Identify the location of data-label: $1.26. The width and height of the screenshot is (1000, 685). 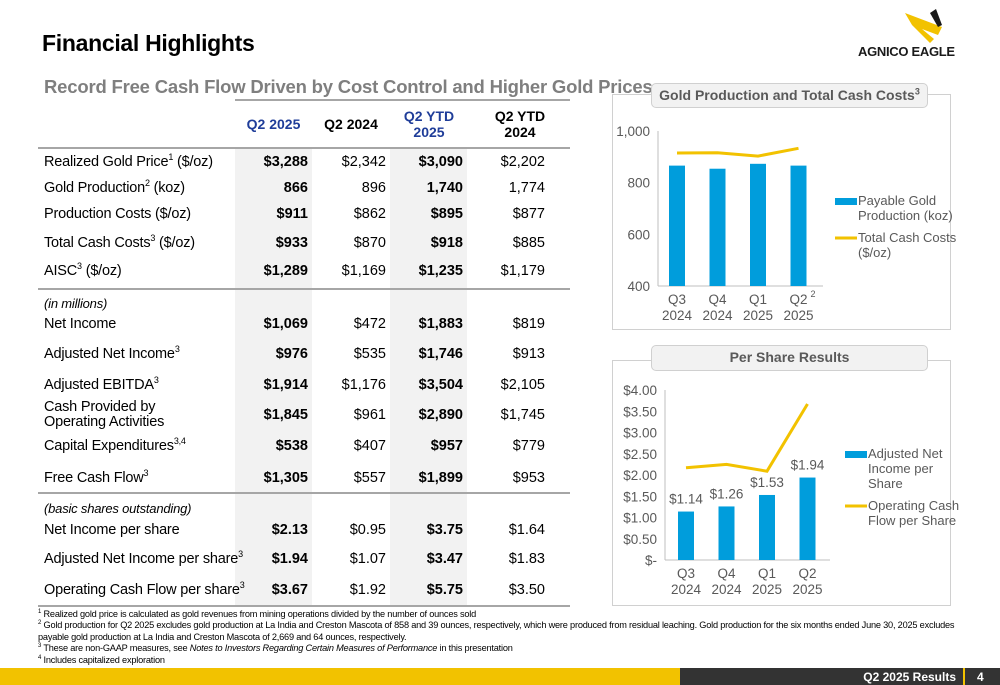
(727, 493).